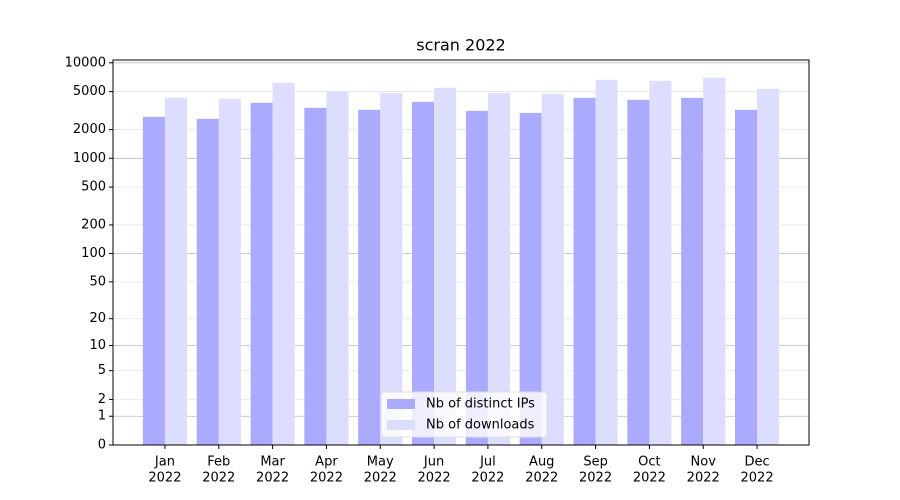 Image resolution: width=900 pixels, height=500 pixels. What do you see at coordinates (89, 129) in the screenshot?
I see `y-tick-label: 2000` at bounding box center [89, 129].